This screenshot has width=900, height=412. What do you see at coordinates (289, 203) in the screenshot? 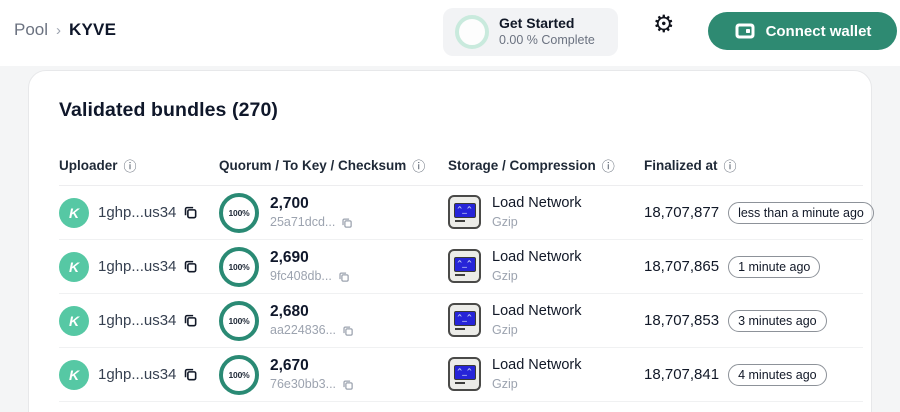
I see `to-key-value: 2,700` at bounding box center [289, 203].